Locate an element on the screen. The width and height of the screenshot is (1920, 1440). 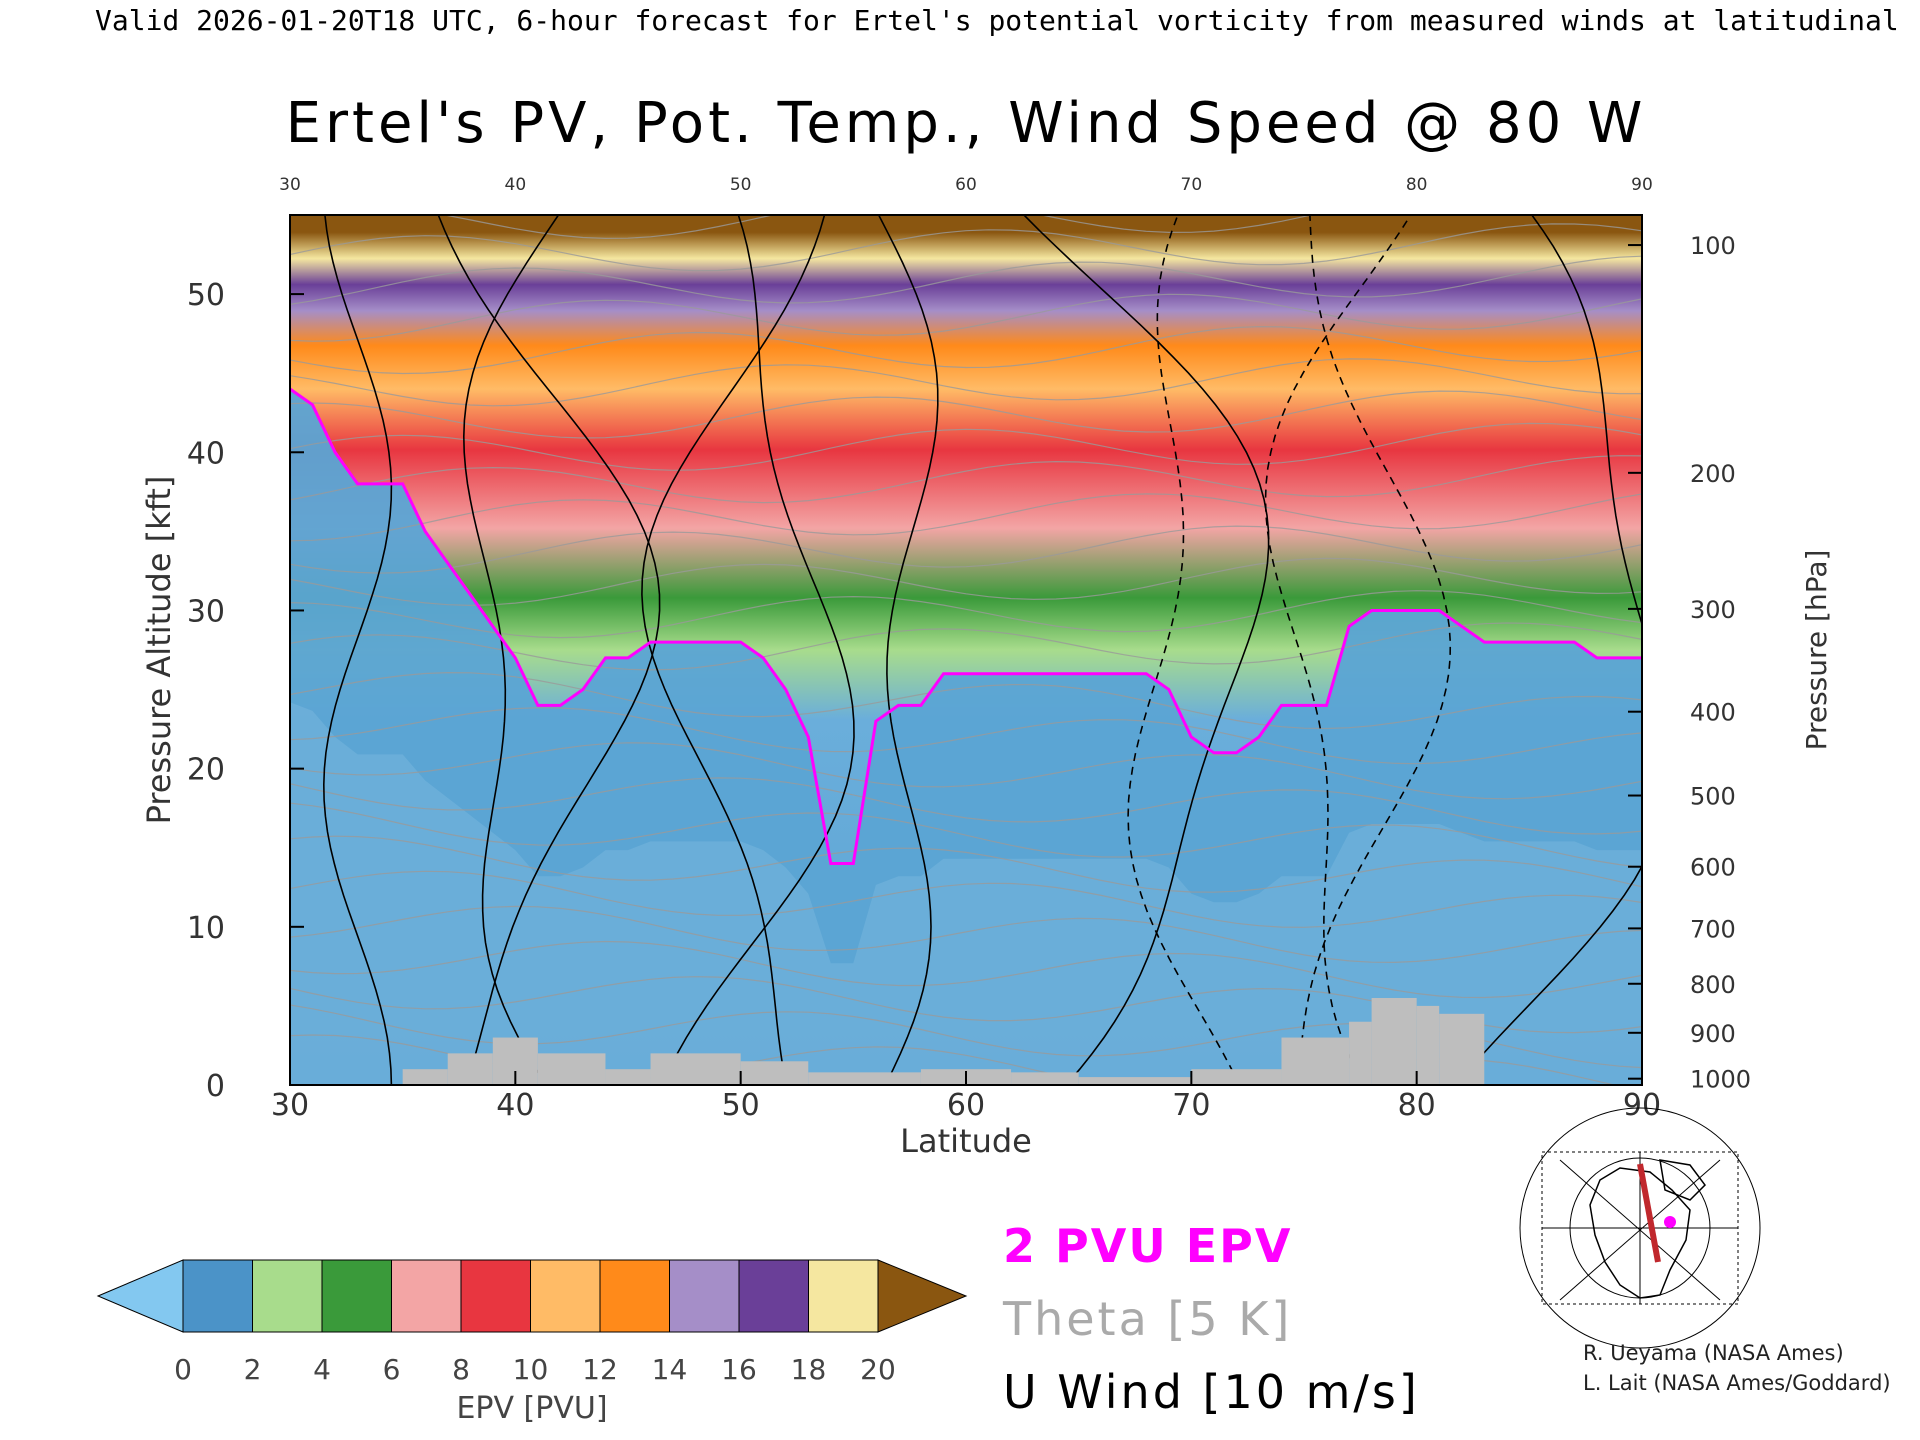
epv-colorbar: 0 2 4 6 8 10 12 14 16 18 20 is located at coordinates (532, 1322).